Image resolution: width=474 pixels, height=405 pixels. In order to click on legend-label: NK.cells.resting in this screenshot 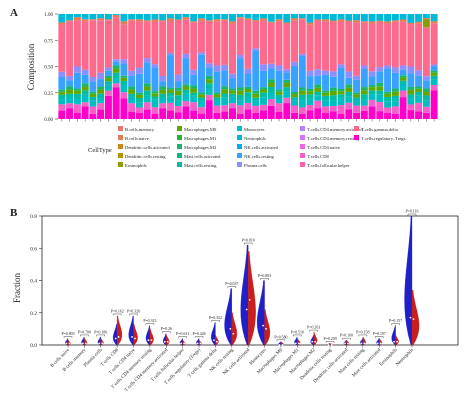, I will do `click(259, 156)`.